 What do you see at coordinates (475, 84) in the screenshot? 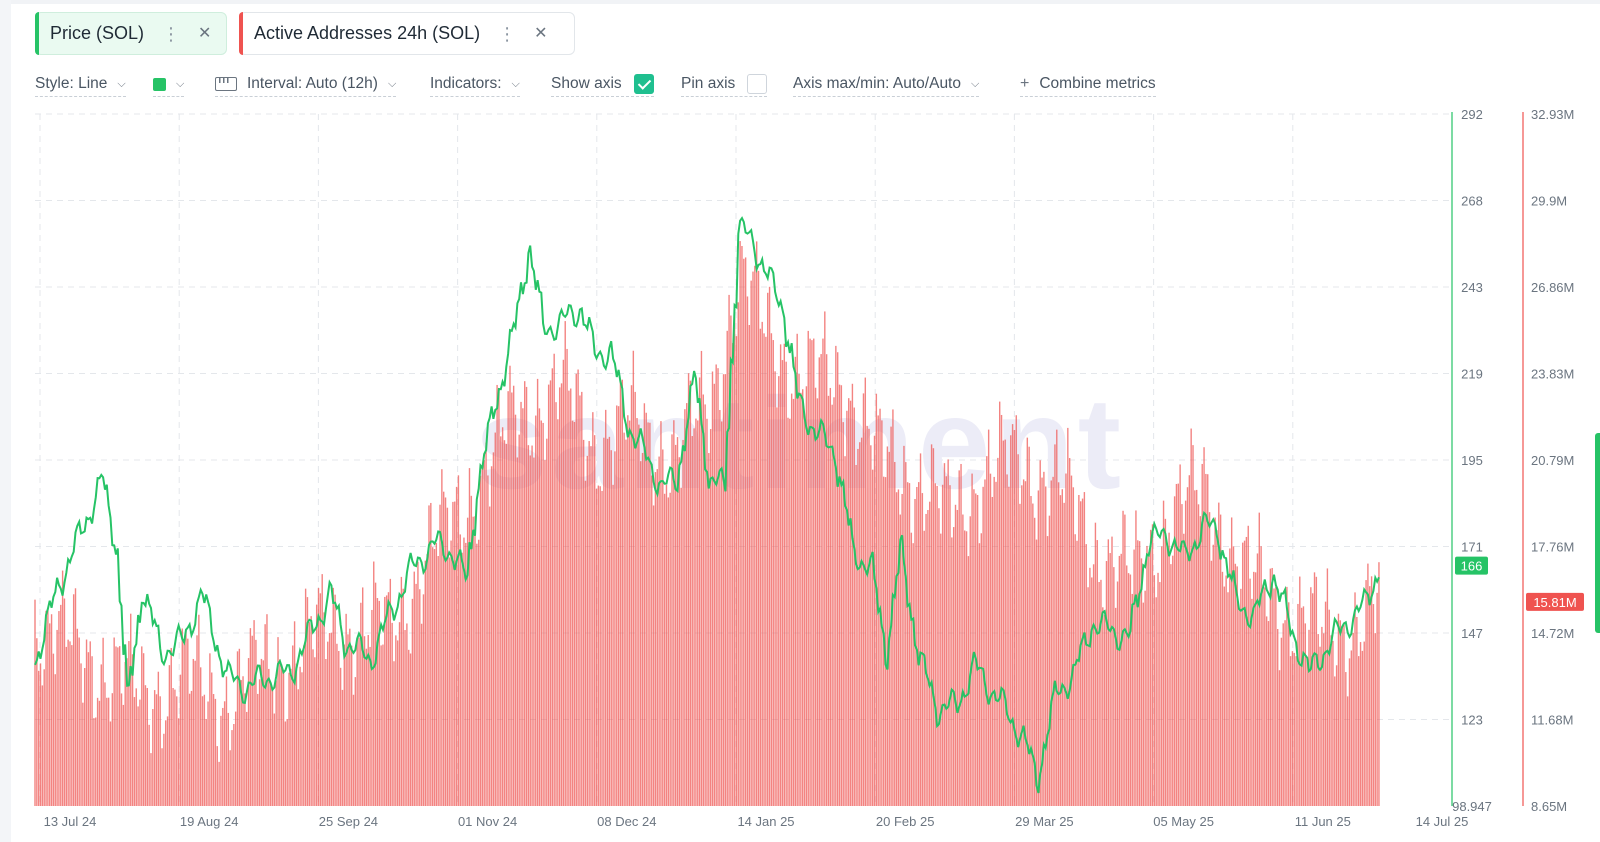
I see `indicators-select: Indicators: ⌵` at bounding box center [475, 84].